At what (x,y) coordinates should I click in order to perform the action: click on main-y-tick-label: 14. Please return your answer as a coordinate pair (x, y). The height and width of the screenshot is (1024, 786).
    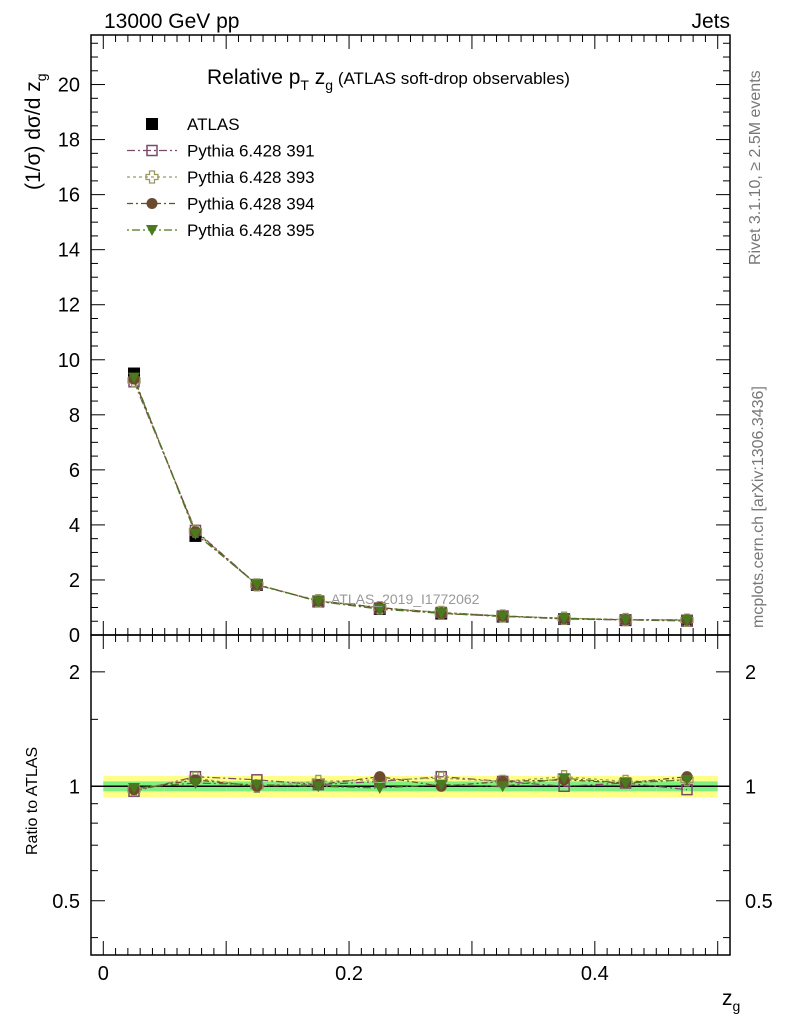
    Looking at the image, I should click on (69, 251).